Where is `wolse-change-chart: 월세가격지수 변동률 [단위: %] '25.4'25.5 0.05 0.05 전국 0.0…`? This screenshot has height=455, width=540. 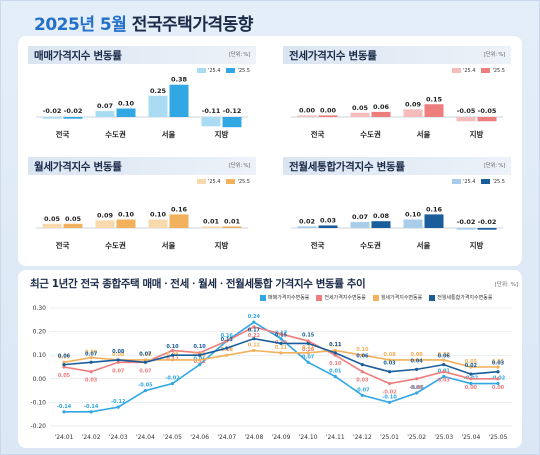
wolse-change-chart: 월세가격지수 변동률 [단위: %] '25.4'25.5 0.05 0.05 전국 0.0… is located at coordinates (142, 207).